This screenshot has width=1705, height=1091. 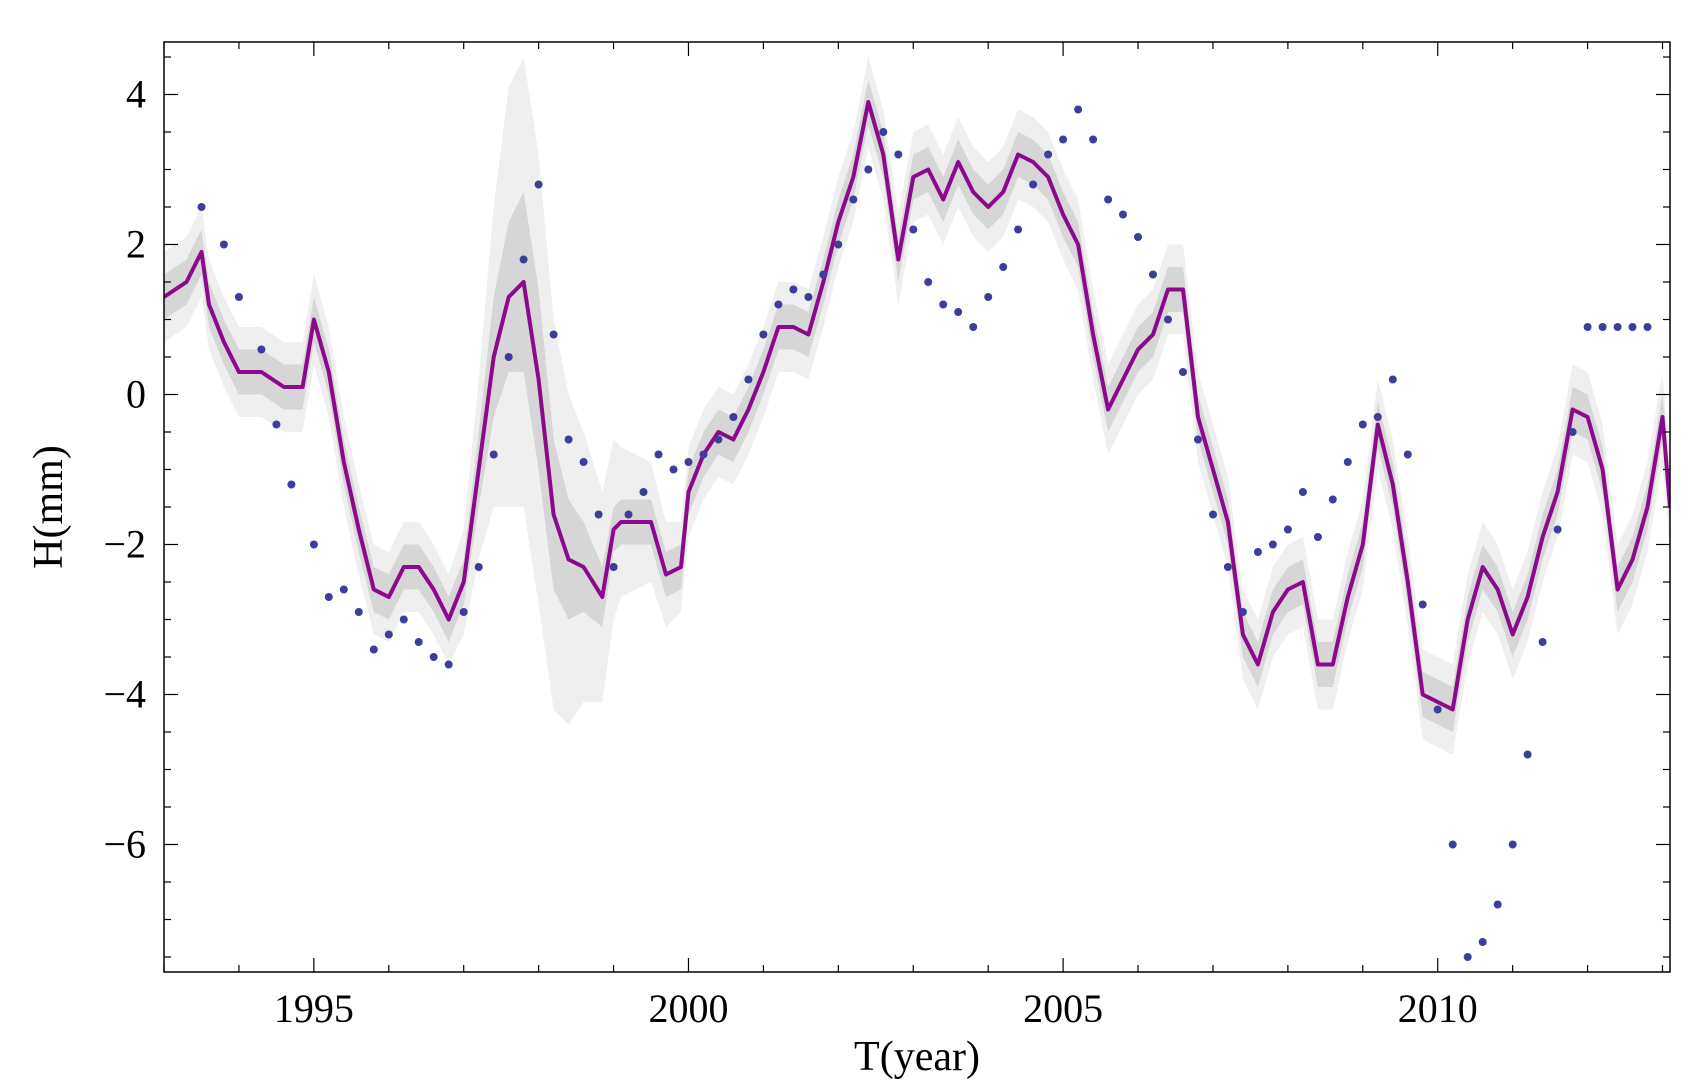 What do you see at coordinates (1438, 1008) in the screenshot?
I see `x-tick-label: 2010` at bounding box center [1438, 1008].